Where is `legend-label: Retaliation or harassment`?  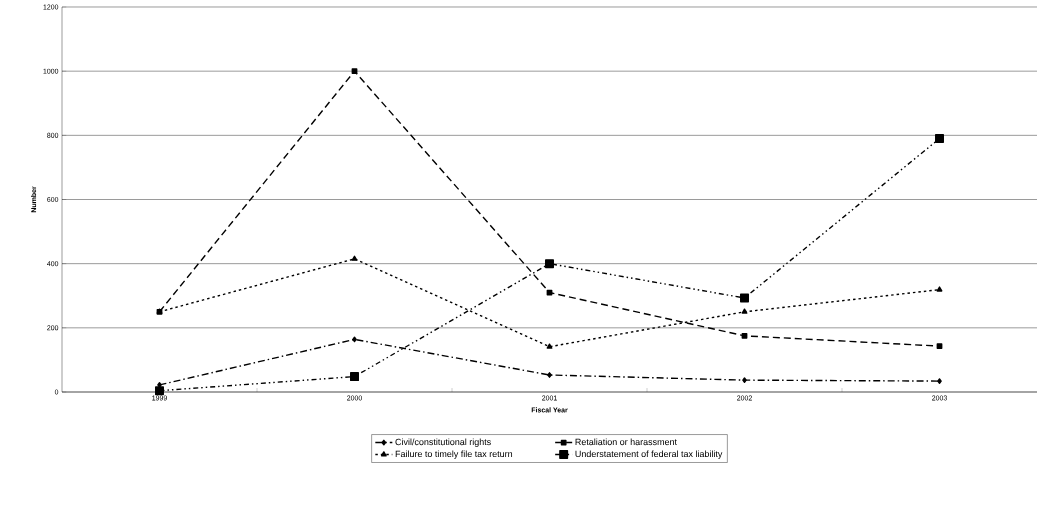 legend-label: Retaliation or harassment is located at coordinates (626, 442).